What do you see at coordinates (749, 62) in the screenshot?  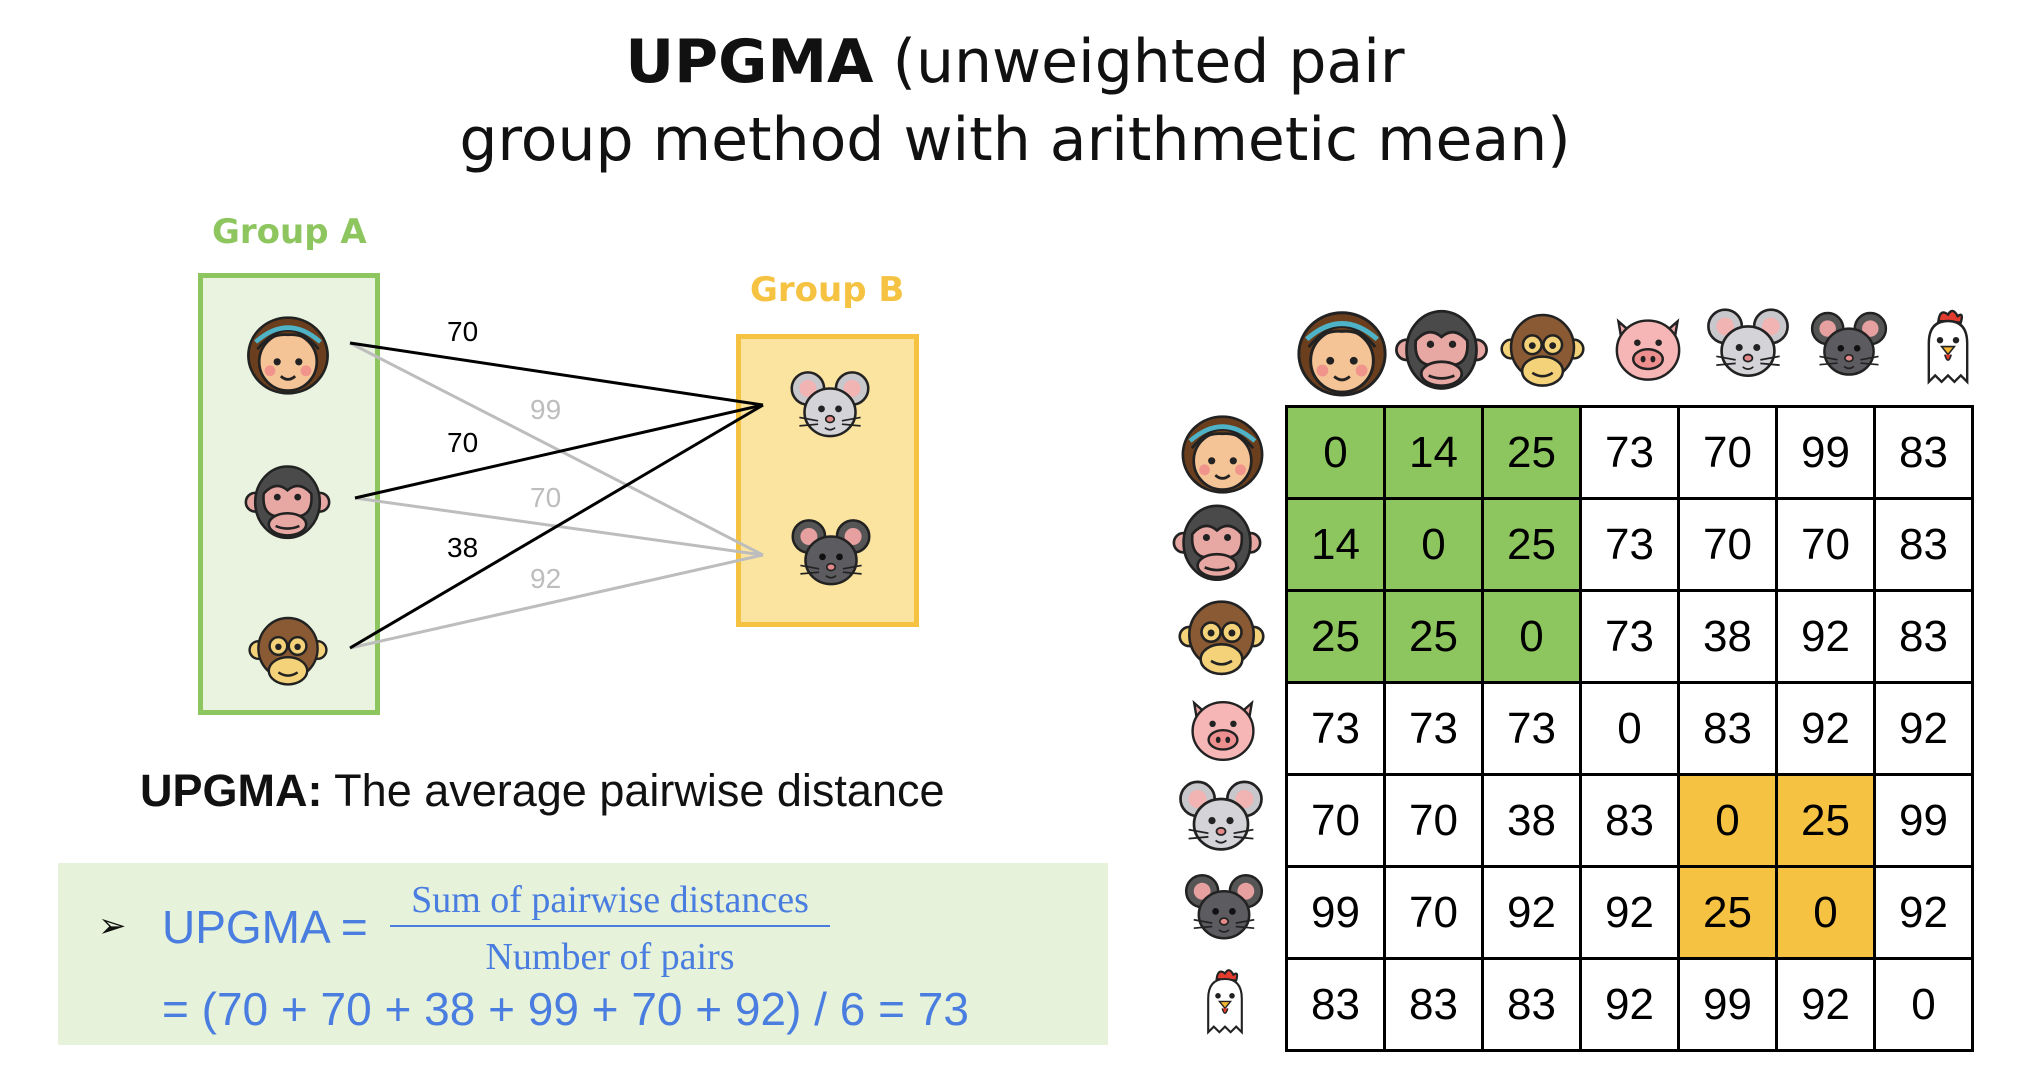 I see `title-bold: UPGMA` at bounding box center [749, 62].